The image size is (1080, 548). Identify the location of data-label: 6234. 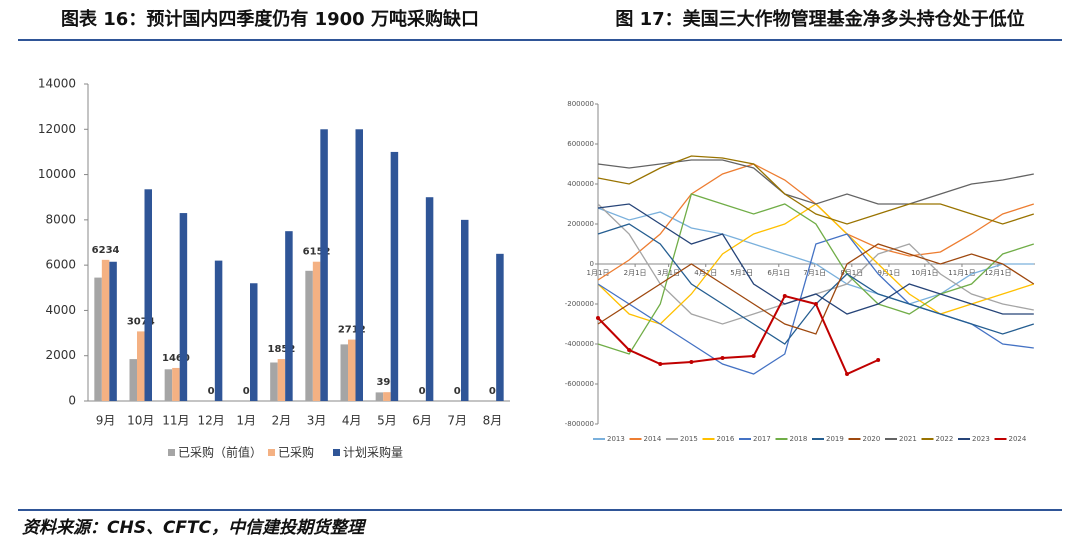
(106, 250).